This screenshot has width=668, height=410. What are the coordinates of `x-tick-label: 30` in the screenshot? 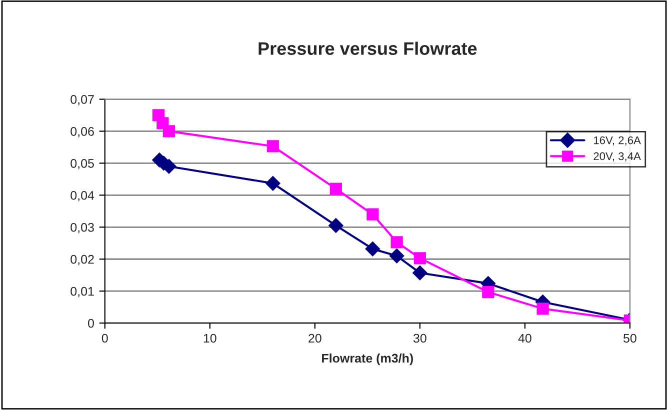 It's located at (419, 338).